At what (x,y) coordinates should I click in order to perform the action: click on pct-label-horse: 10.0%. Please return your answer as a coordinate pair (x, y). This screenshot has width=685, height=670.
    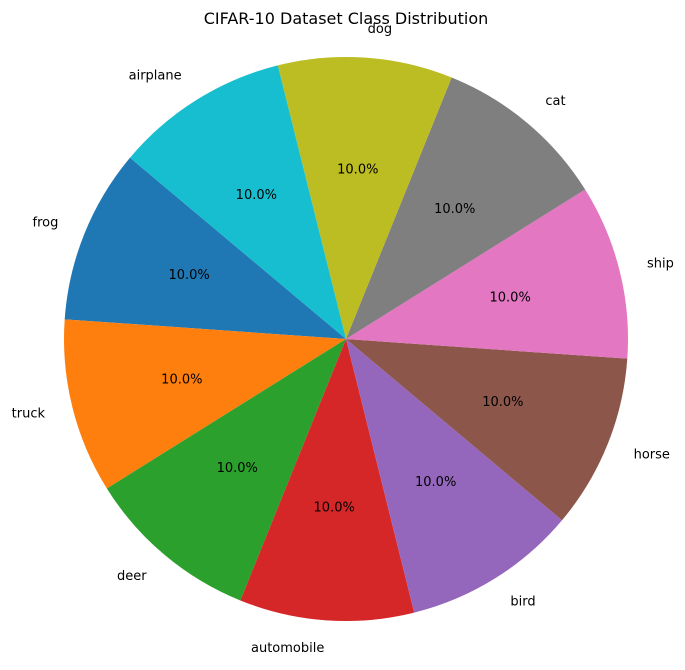
    Looking at the image, I should click on (502, 402).